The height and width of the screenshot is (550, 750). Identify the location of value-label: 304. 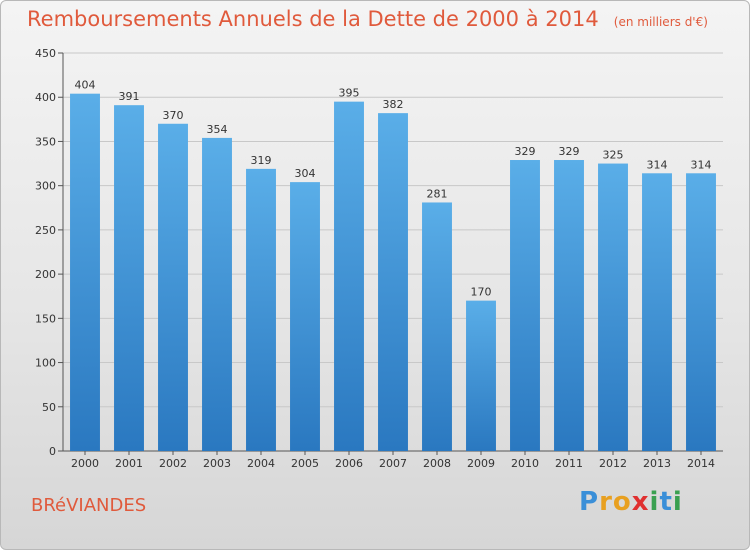
(305, 173).